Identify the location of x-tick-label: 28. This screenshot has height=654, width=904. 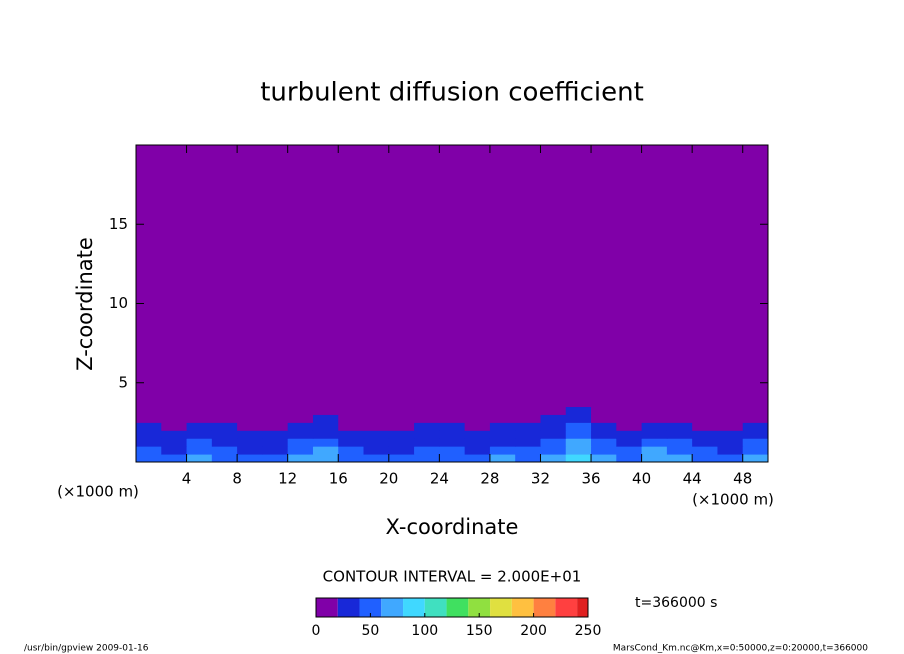
(489, 479).